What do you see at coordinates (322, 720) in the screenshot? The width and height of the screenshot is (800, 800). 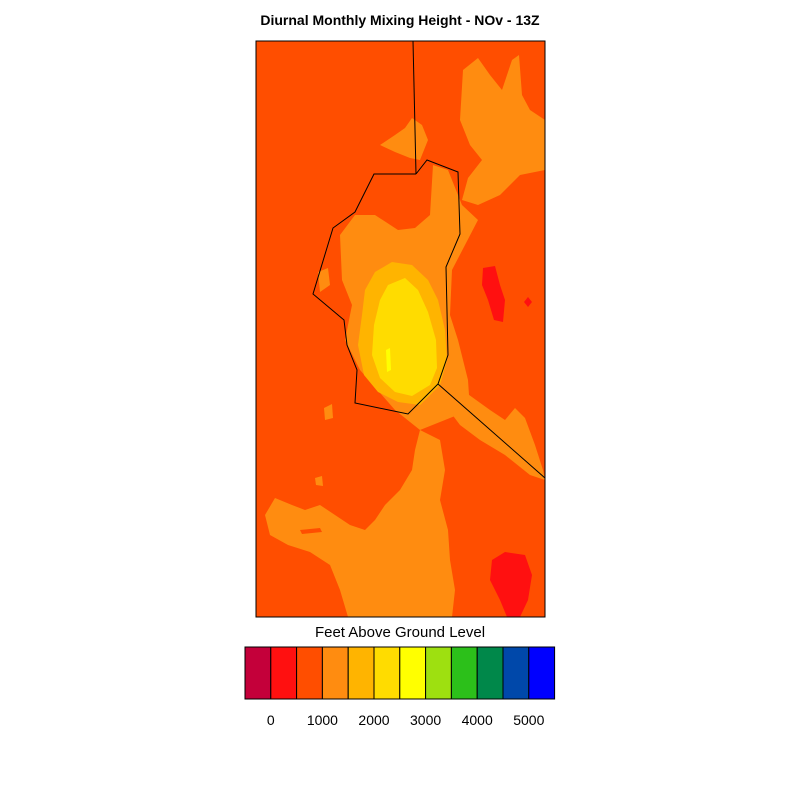 I see `colorbar-tick-label: 1000` at bounding box center [322, 720].